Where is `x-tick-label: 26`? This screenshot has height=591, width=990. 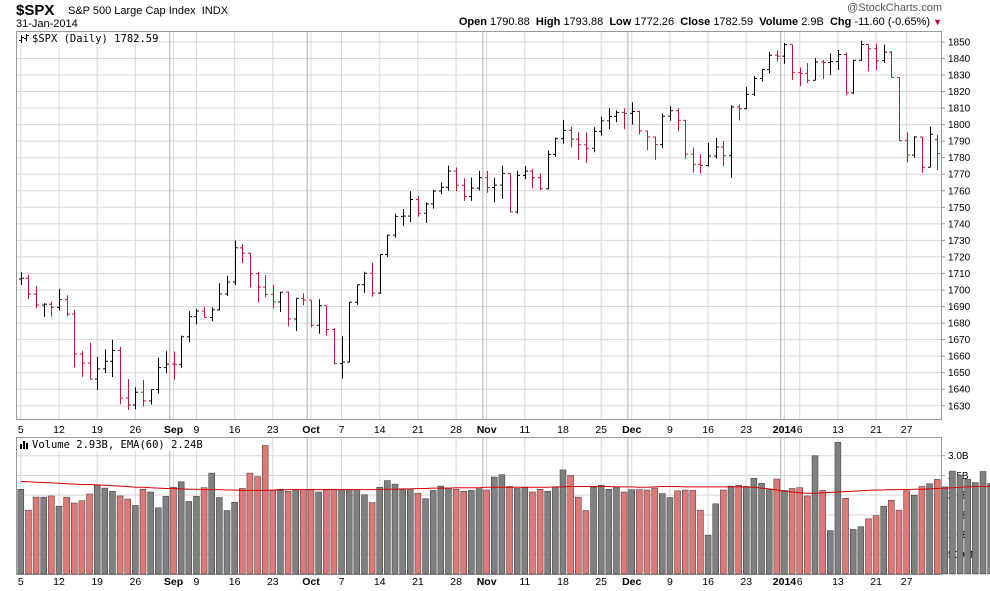 x-tick-label: 26 is located at coordinates (136, 430).